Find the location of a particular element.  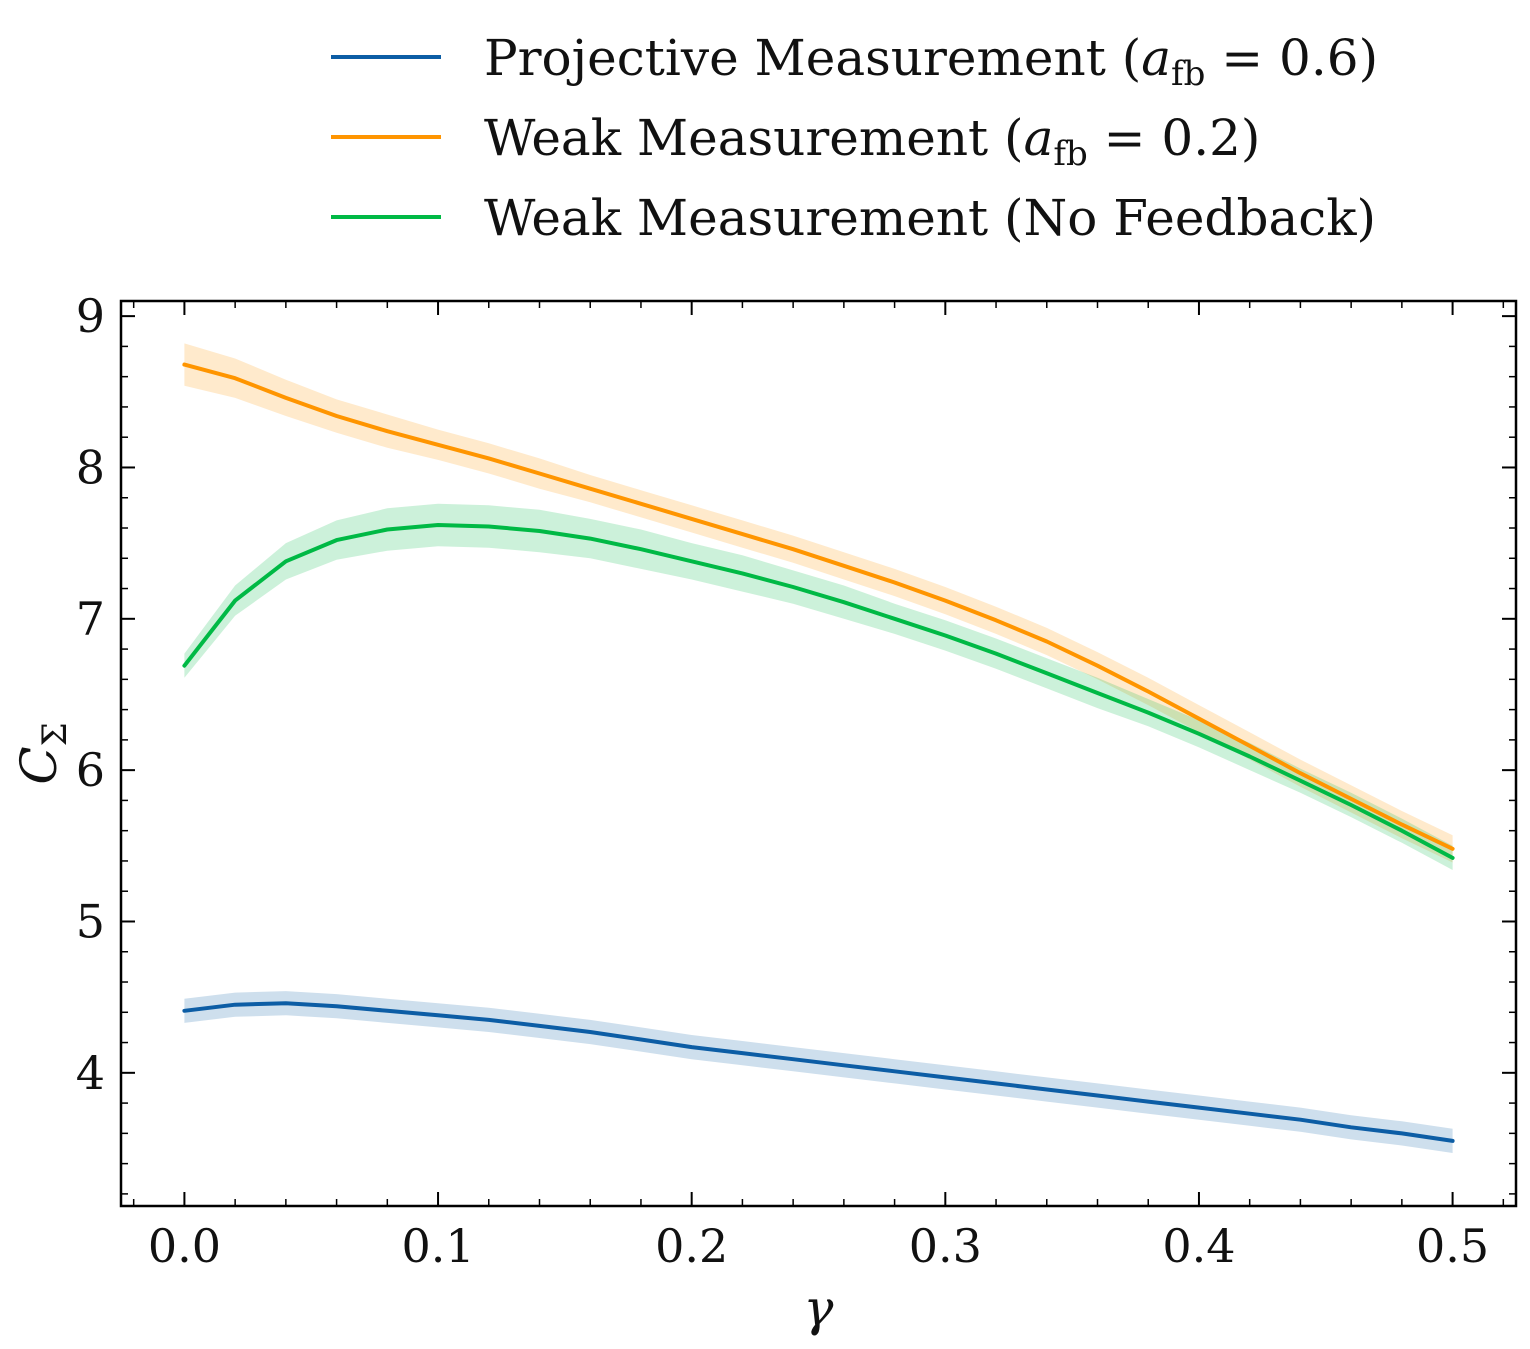

legend-label-text: Weak Measurement ( is located at coordinates (754, 138).